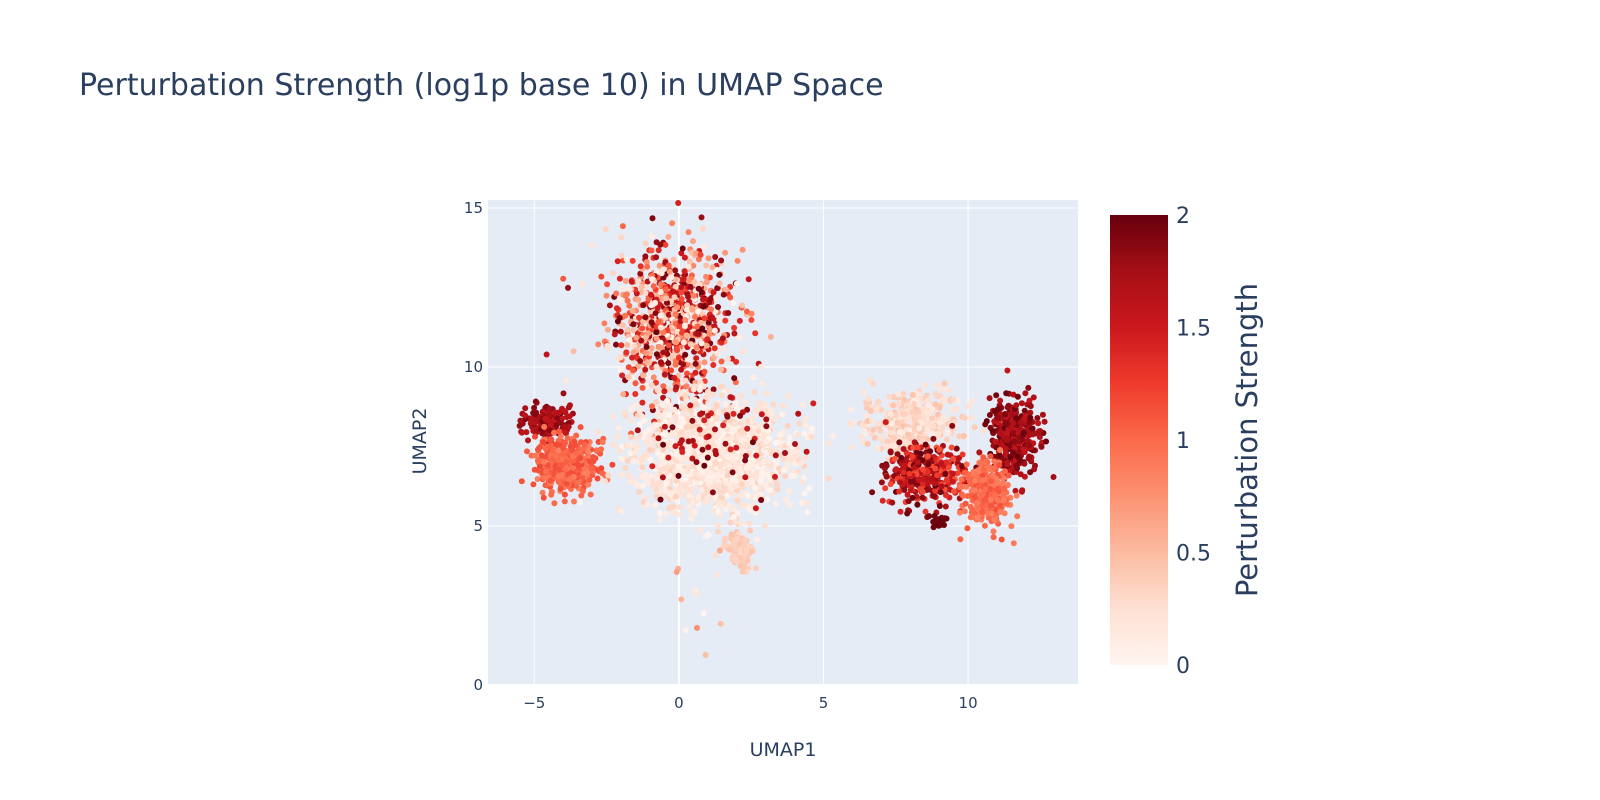 The image size is (1600, 800). Describe the element at coordinates (1193, 554) in the screenshot. I see `colorbar-tick-label: 0.5` at that location.